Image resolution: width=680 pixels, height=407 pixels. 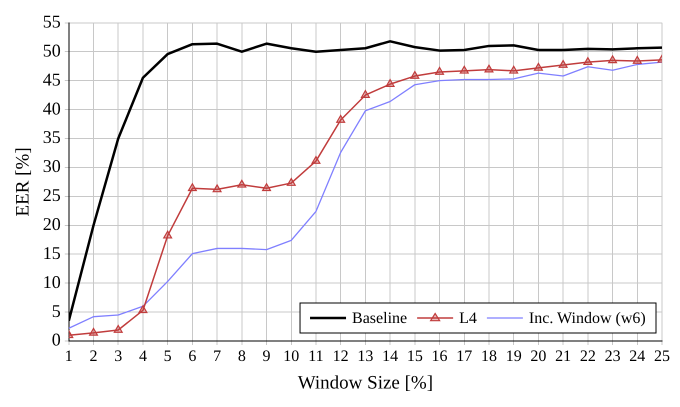 I want to click on y-tick-label: 10, so click(x=51, y=282).